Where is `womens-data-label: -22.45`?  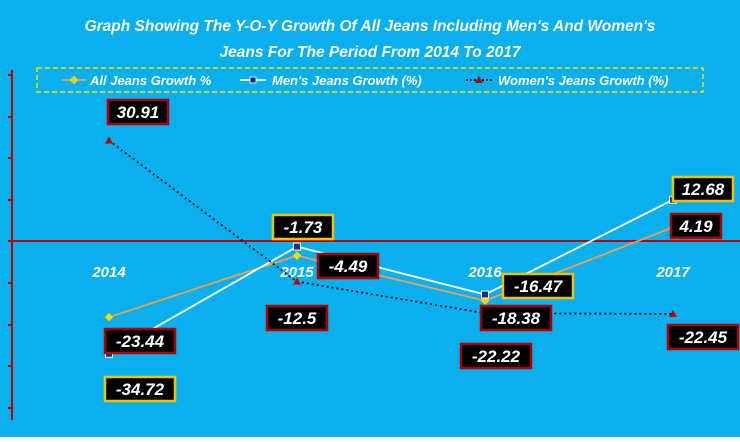 womens-data-label: -22.45 is located at coordinates (703, 337).